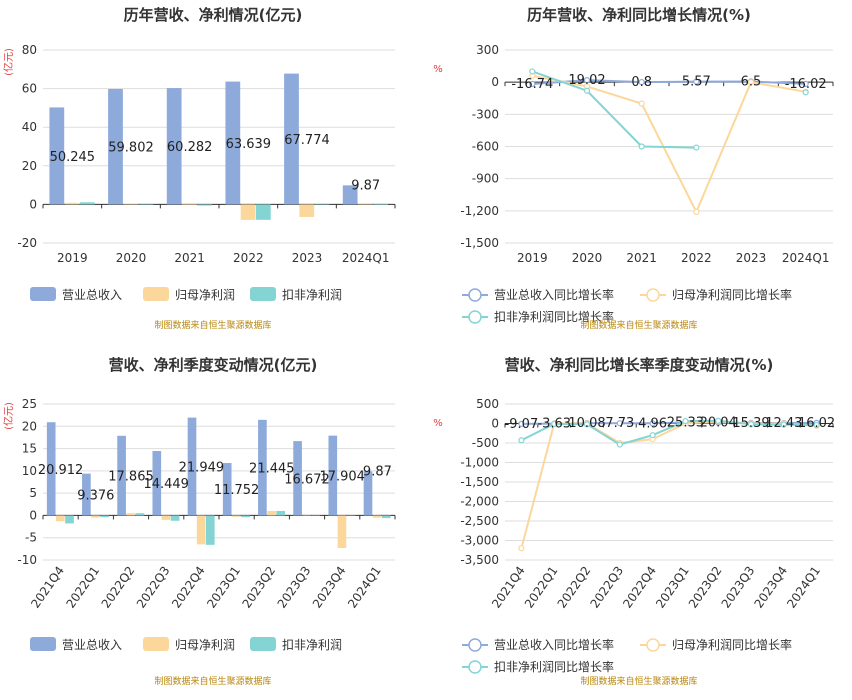  Describe the element at coordinates (166, 484) in the screenshot. I see `bar-data-label: 14.449` at that location.